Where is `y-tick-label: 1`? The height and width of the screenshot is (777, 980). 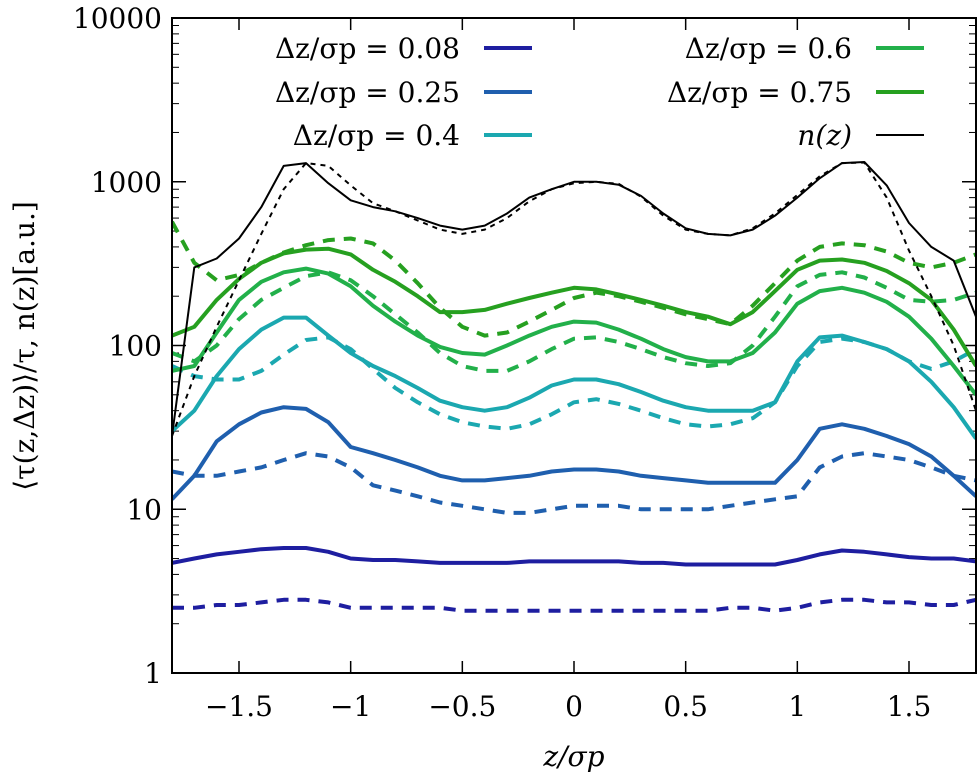 y-tick-label: 1 is located at coordinates (153, 673).